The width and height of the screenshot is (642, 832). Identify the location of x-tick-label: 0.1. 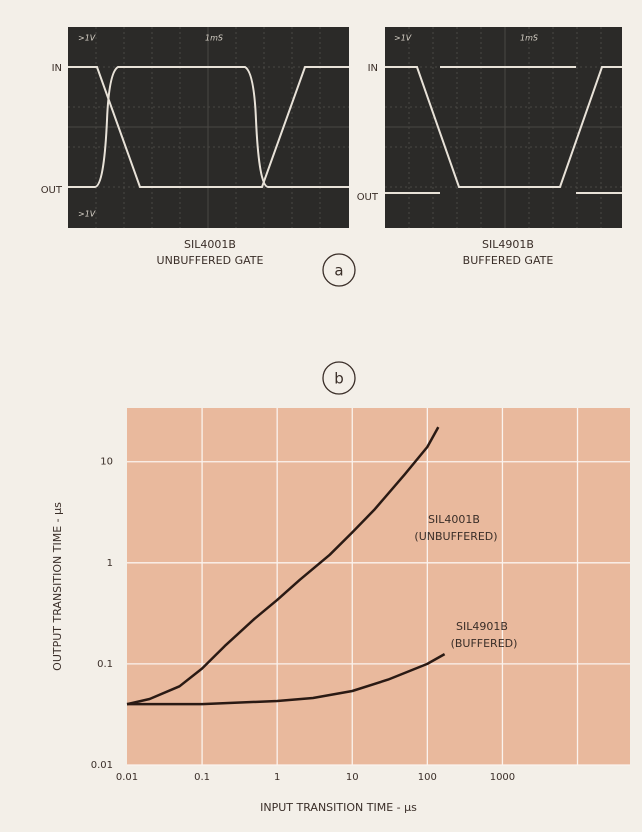
(202, 777).